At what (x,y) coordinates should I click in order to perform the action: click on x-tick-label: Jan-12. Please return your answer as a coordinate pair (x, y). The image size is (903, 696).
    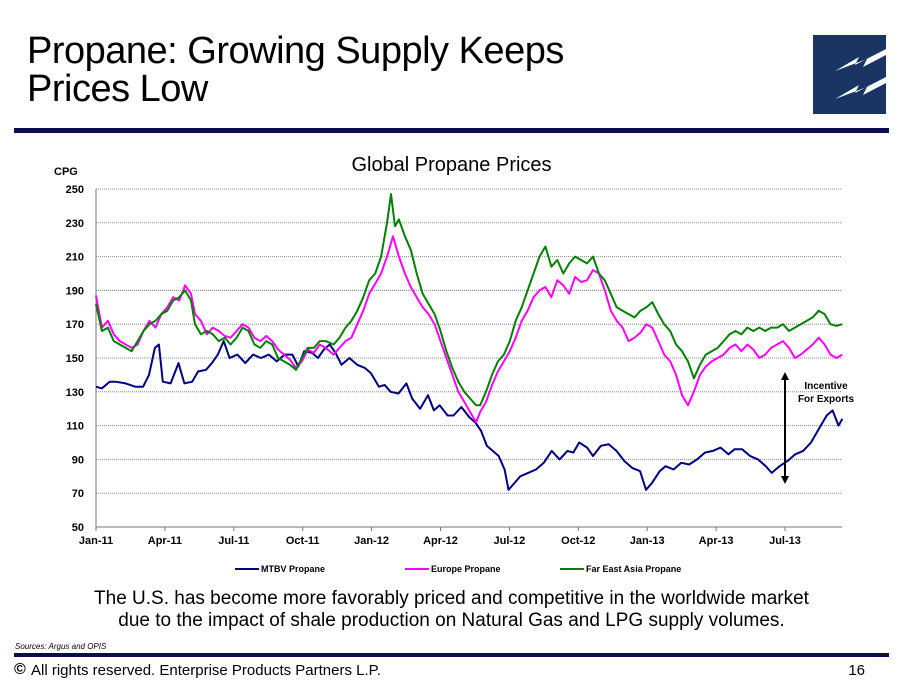
    Looking at the image, I should click on (371, 541).